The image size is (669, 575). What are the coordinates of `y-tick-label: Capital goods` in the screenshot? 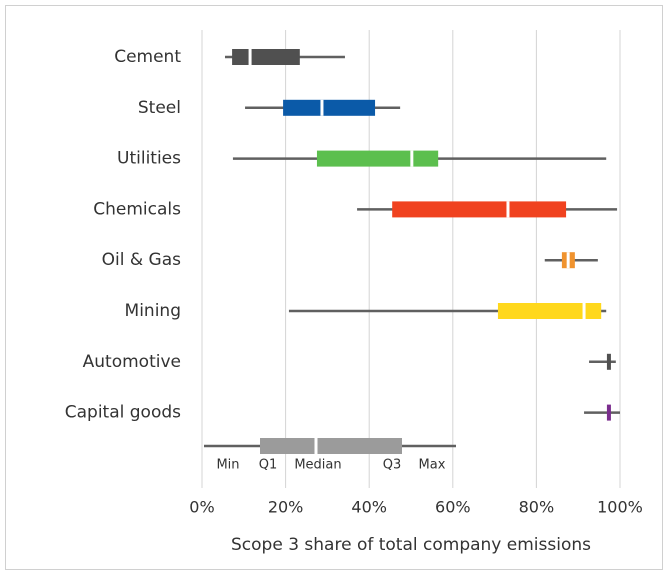 It's located at (123, 413).